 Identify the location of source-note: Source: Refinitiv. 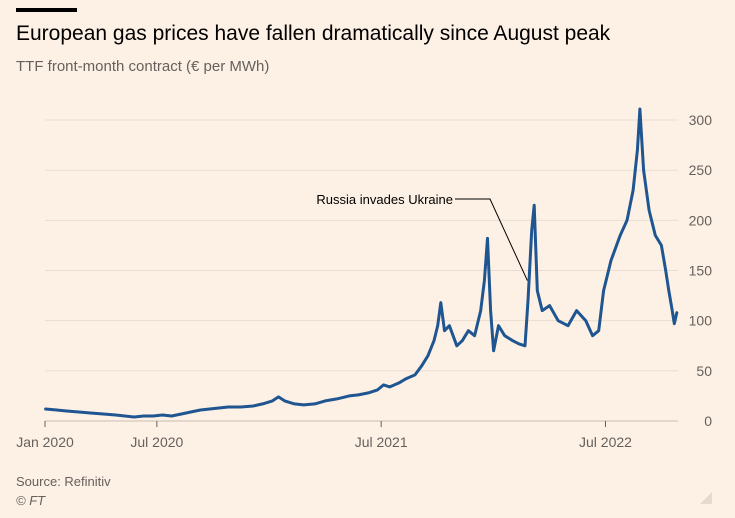
(63, 481).